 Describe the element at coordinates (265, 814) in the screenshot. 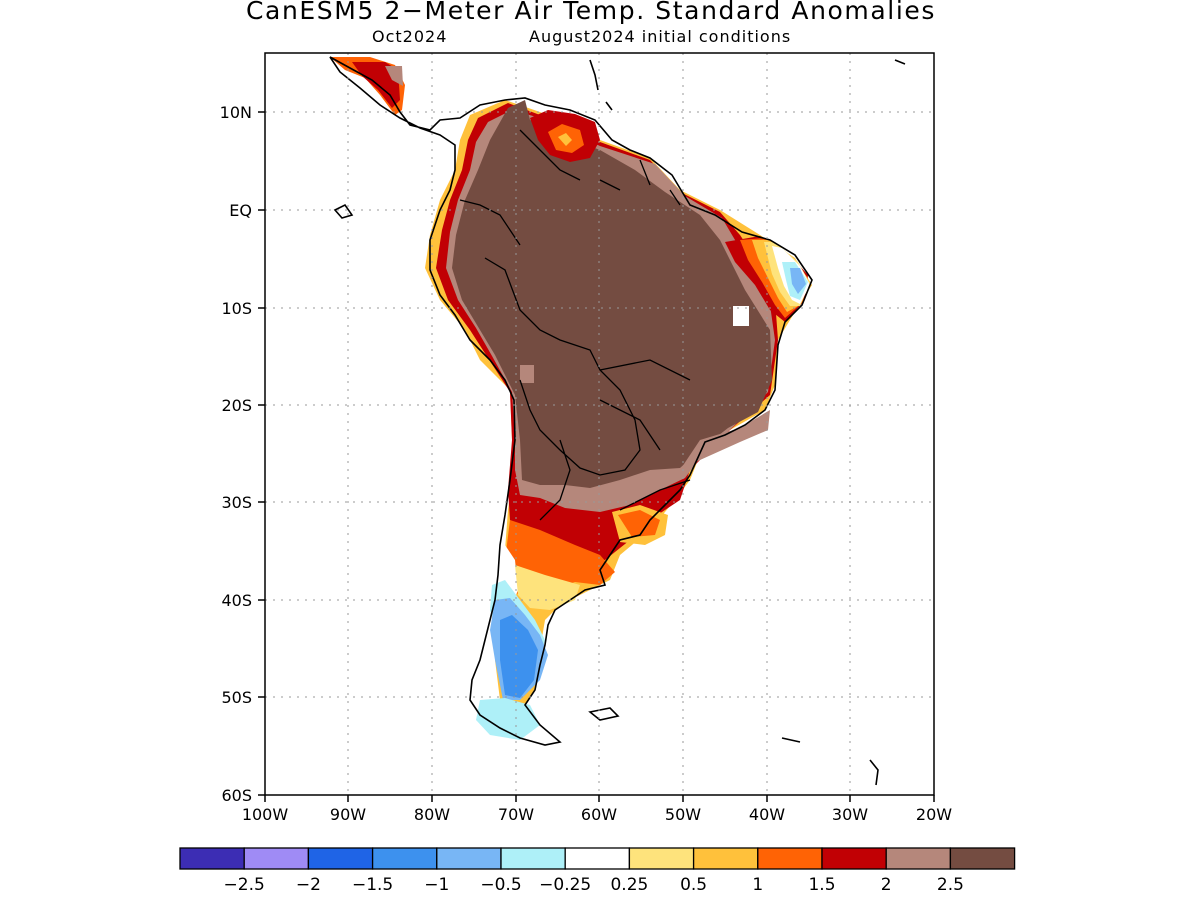

I see `lon-label: 100W` at that location.